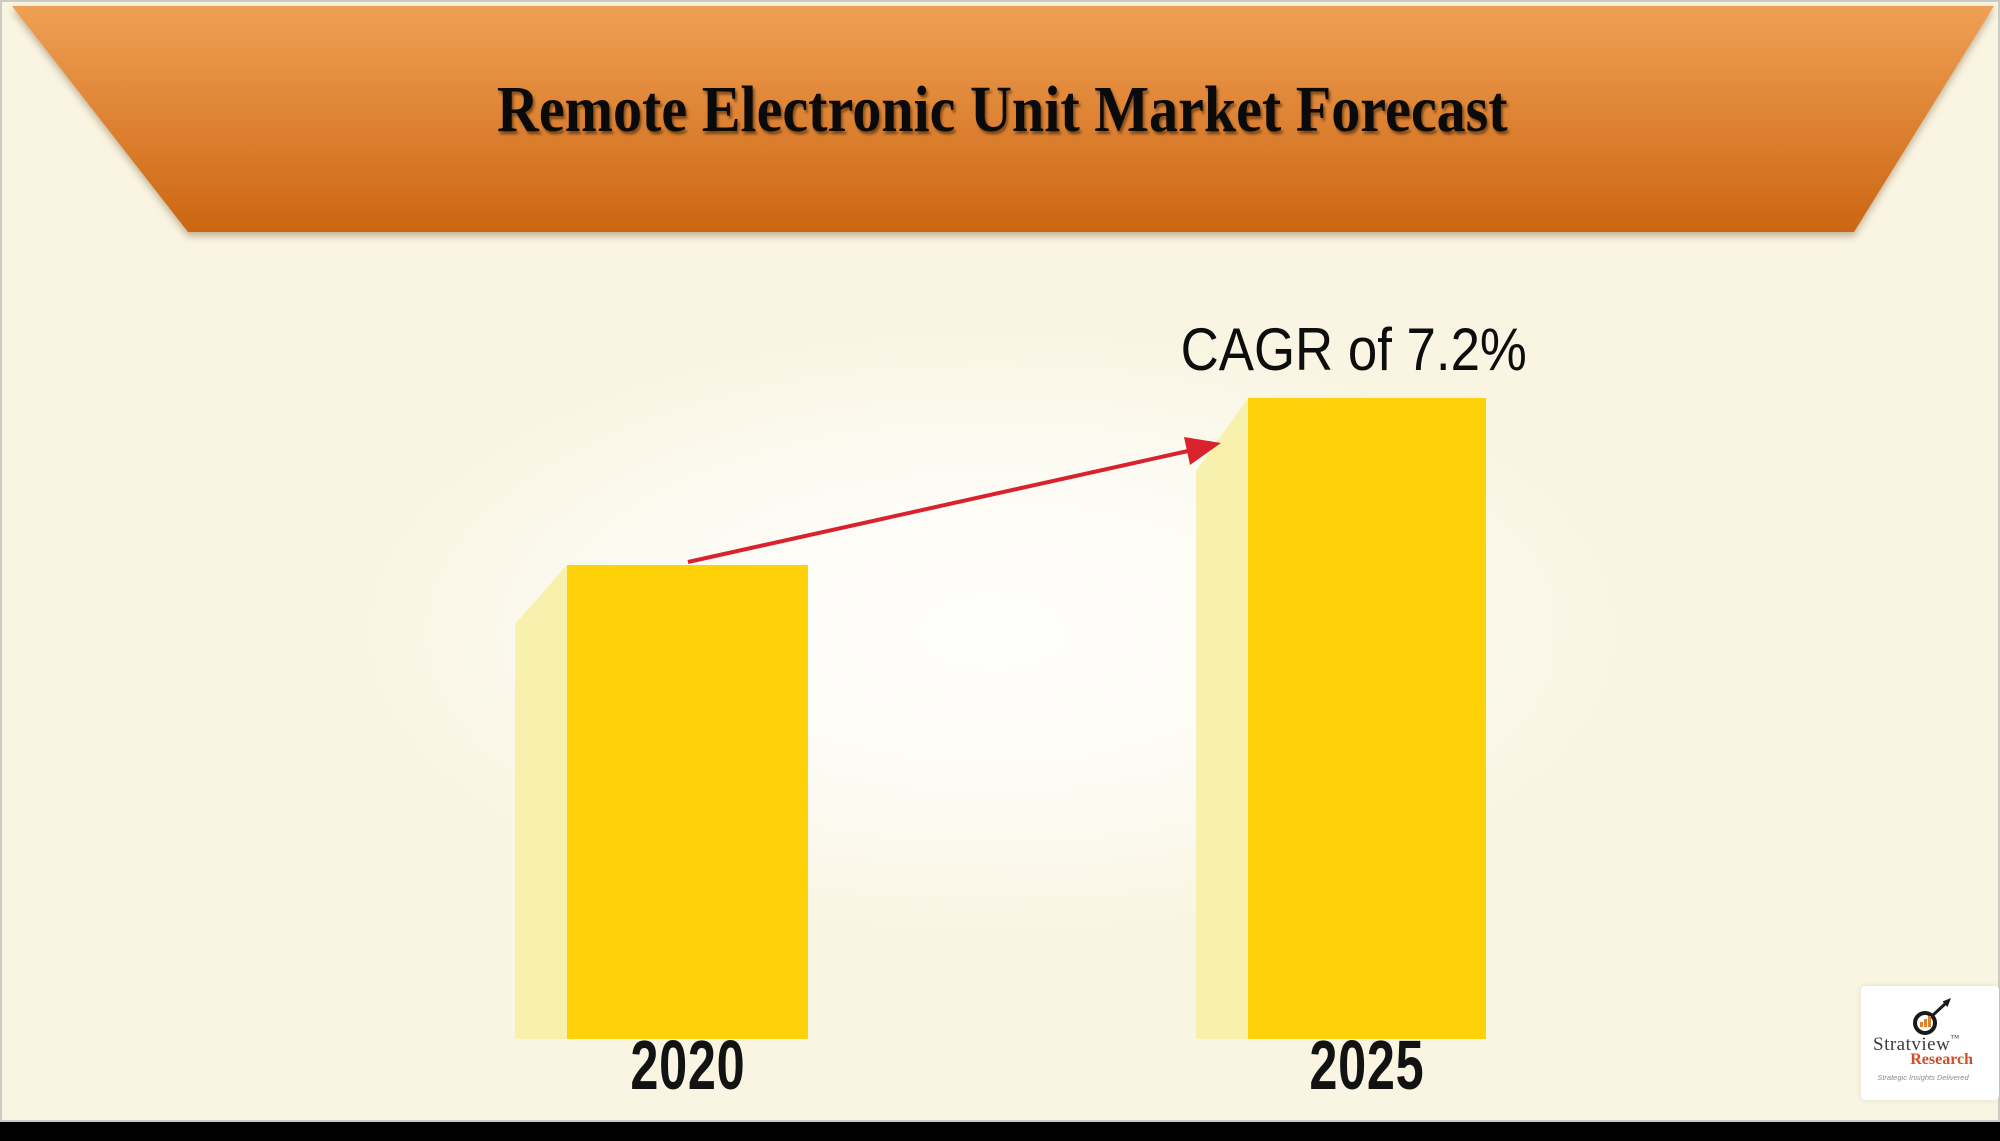 The image size is (2000, 1141). Describe the element at coordinates (1354, 349) in the screenshot. I see `cagr-annotation: CAGR of 7.2%` at that location.